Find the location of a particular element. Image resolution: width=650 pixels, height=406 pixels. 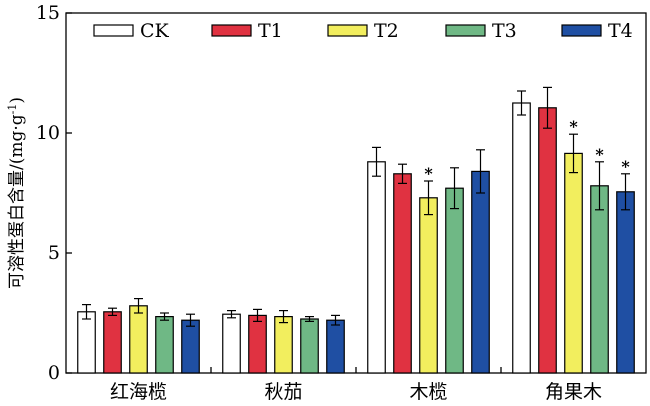

x-axis: 红海榄 秋茄 木榄 角果木 is located at coordinates (356, 385).